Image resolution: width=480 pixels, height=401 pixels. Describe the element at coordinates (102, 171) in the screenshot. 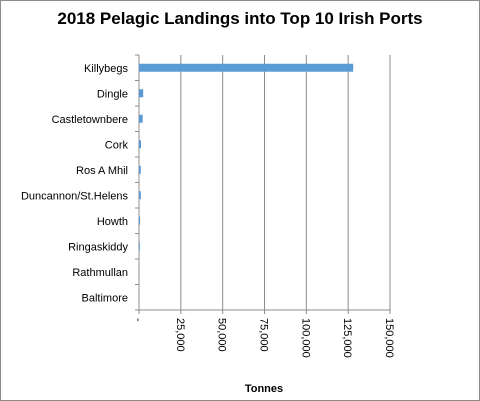

I see `y-tick-label: Ros A Mhil` at that location.